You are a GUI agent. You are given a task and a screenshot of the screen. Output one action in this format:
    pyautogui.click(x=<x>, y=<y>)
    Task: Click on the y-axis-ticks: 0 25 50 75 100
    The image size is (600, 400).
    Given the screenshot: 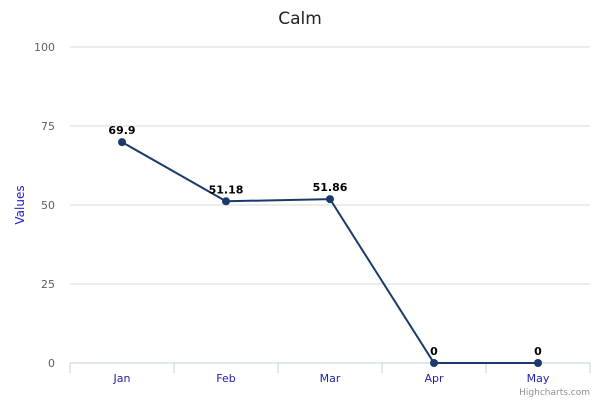 What is the action you would take?
    pyautogui.click(x=44, y=205)
    